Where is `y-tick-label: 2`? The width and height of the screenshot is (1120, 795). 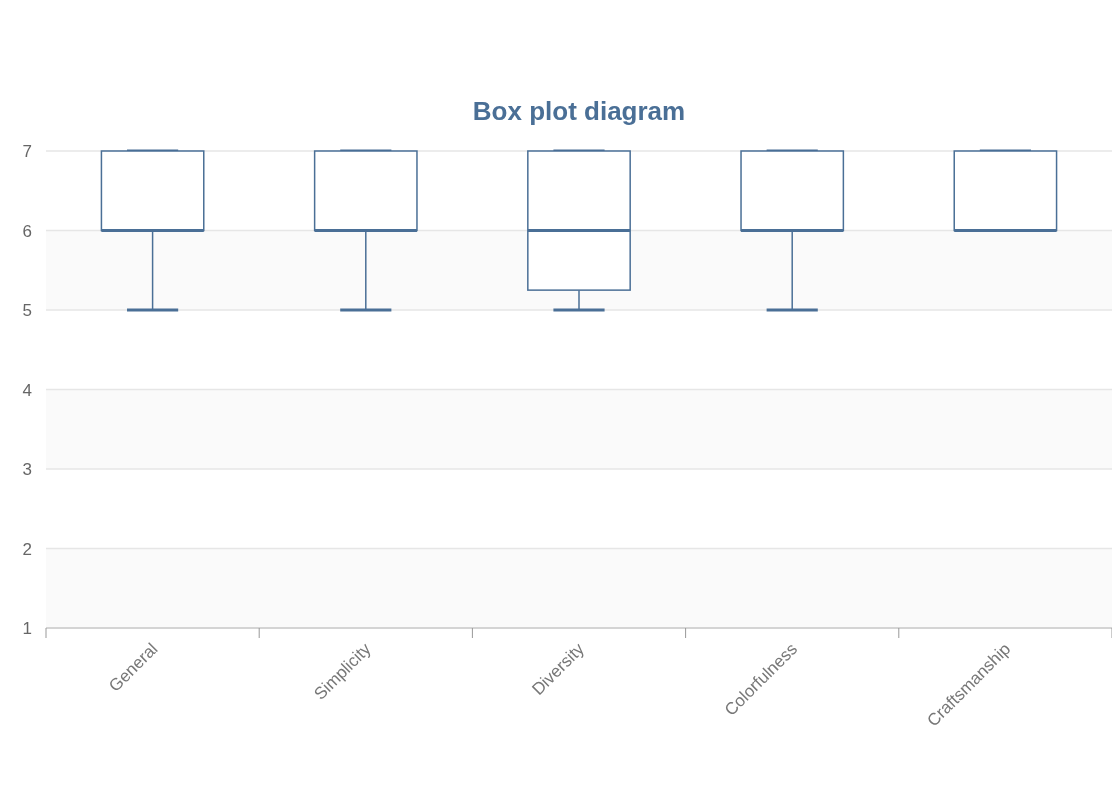 y-tick-label: 2 is located at coordinates (27, 549).